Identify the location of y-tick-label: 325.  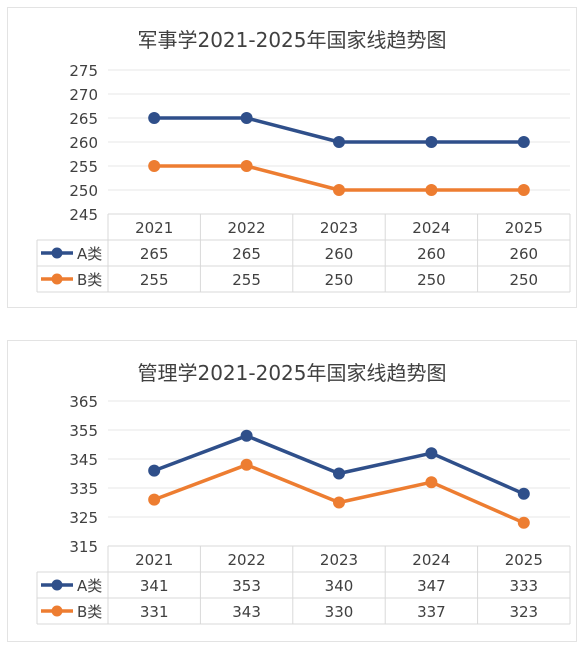
(83, 518).